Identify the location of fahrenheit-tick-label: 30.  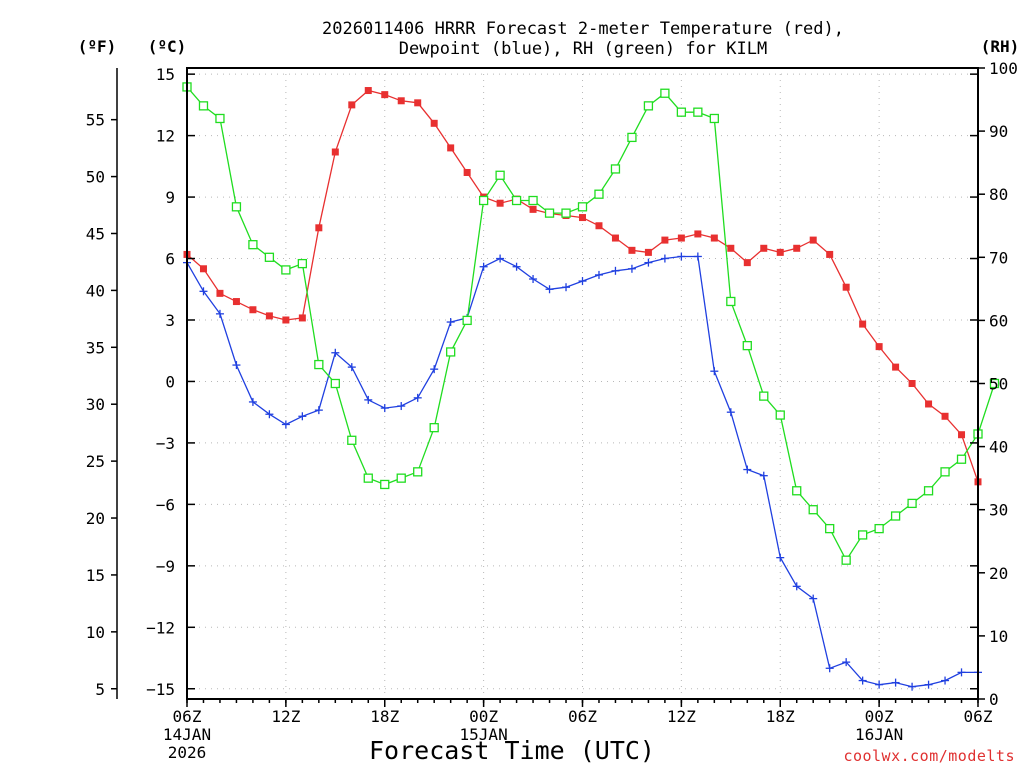
(95, 404).